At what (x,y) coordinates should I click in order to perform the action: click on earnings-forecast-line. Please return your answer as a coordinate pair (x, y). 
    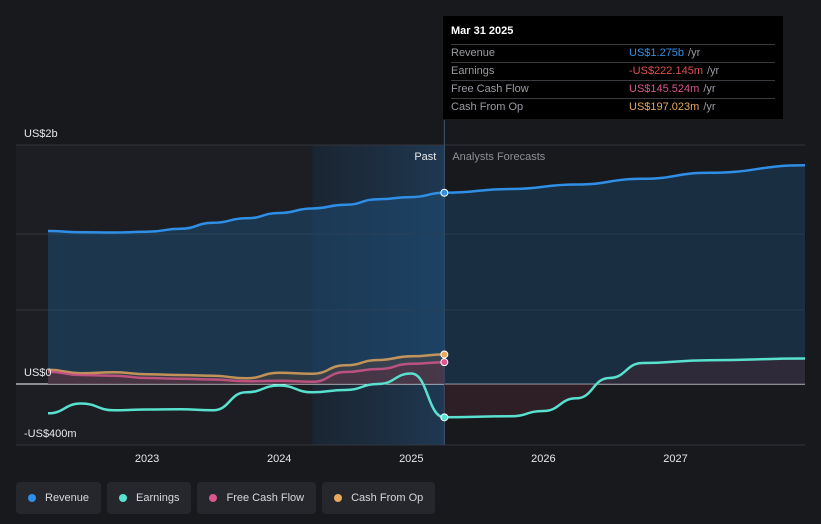
    Looking at the image, I should click on (625, 388).